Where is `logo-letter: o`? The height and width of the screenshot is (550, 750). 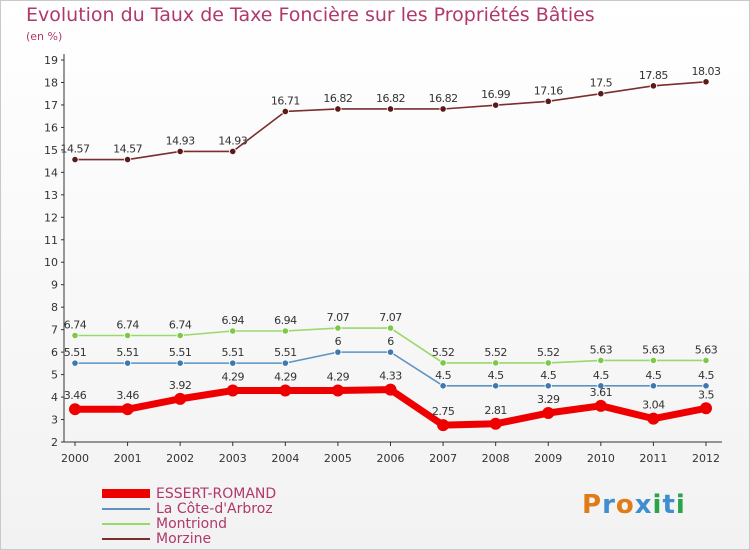 logo-letter: o is located at coordinates (625, 505).